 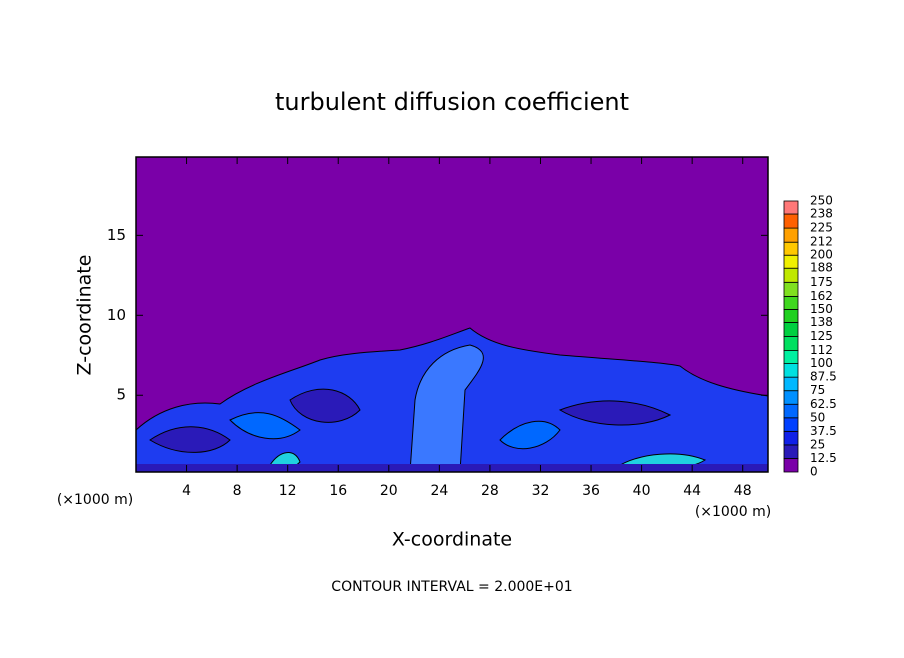 What do you see at coordinates (642, 491) in the screenshot?
I see `x-tick-label: 40` at bounding box center [642, 491].